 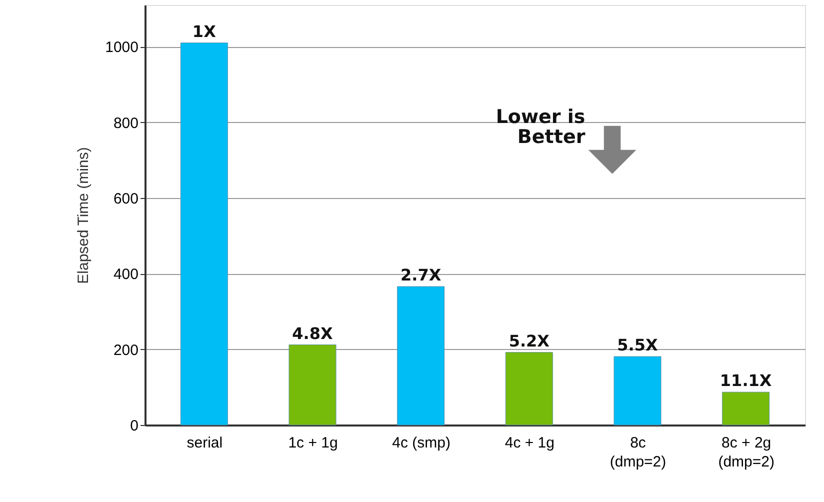 What do you see at coordinates (83, 215) in the screenshot?
I see `y-axis-title: Elapsed Time (mins)` at bounding box center [83, 215].